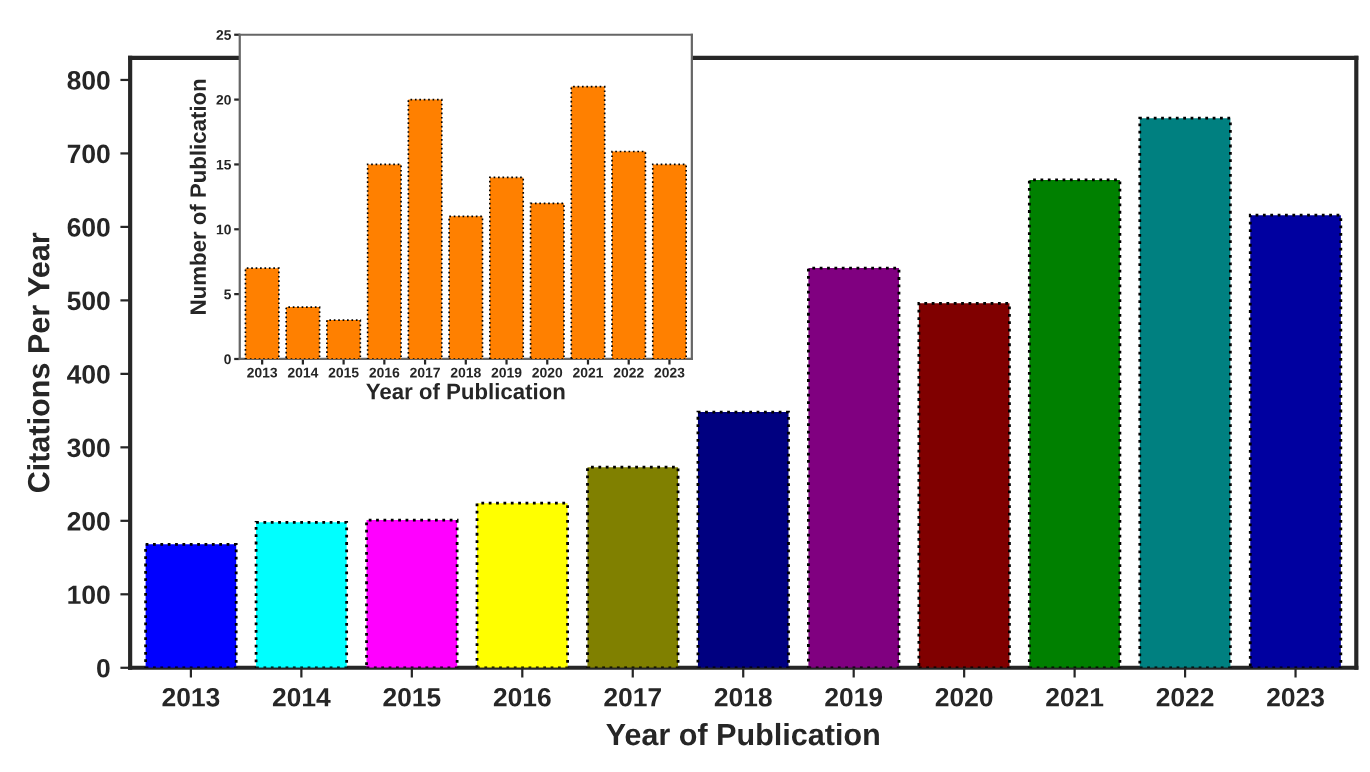 The width and height of the screenshot is (1370, 772). I want to click on y-tick-label: 200, so click(88, 521).